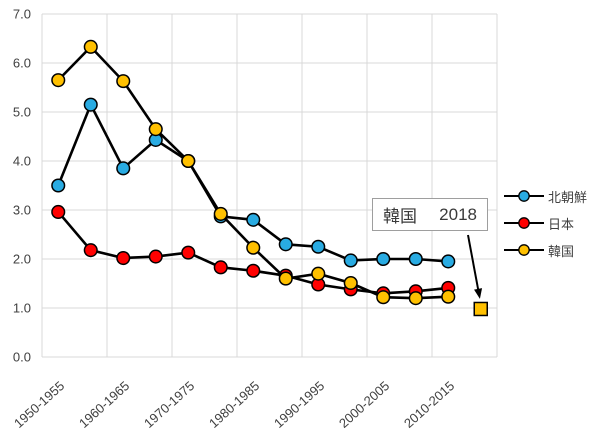 The height and width of the screenshot is (442, 600). What do you see at coordinates (568, 197) in the screenshot?
I see `legend-label: 北朝鮮` at bounding box center [568, 197].